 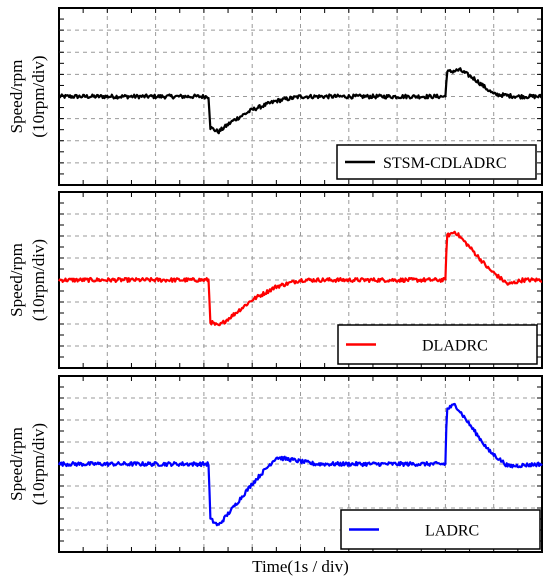 What do you see at coordinates (452, 531) in the screenshot?
I see `legend-label: LADRC` at bounding box center [452, 531].